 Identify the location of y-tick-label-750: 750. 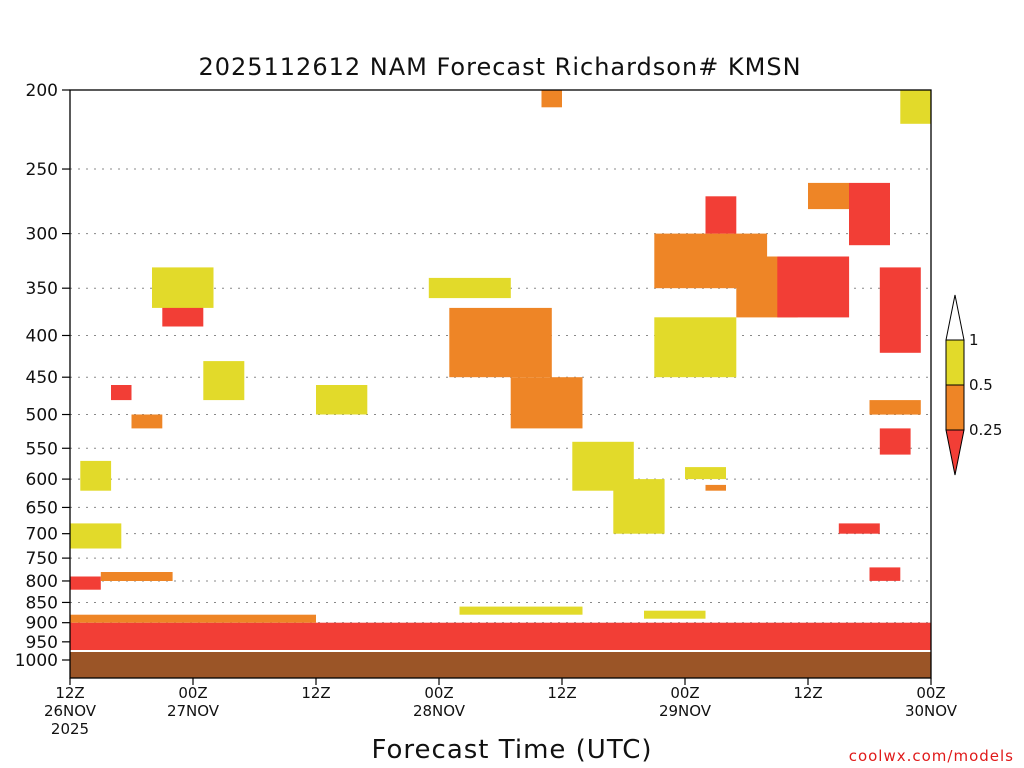
(42, 559).